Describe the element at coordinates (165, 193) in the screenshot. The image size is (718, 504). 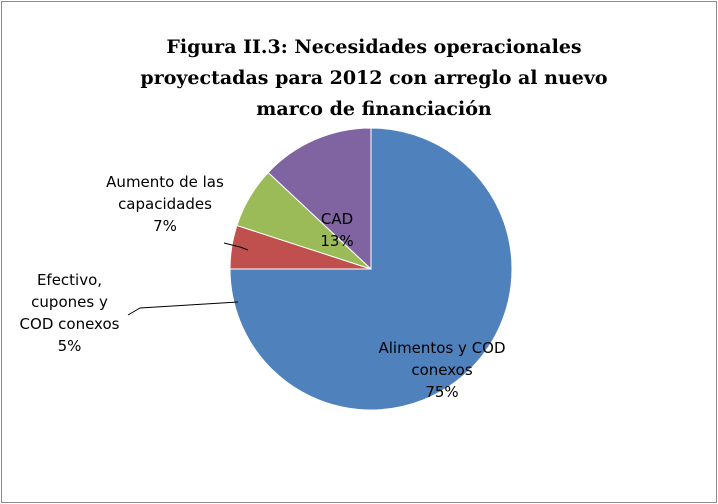
I see `category-label: Aumento de las capacidades` at that location.